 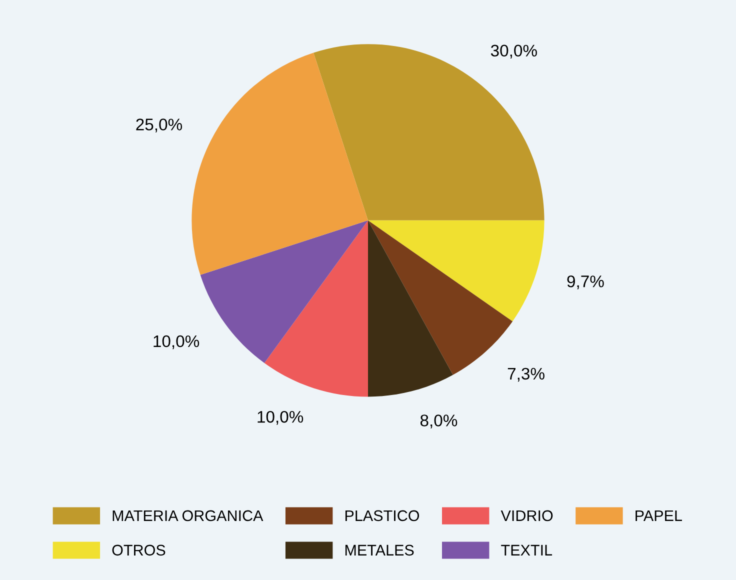 I want to click on legend-label: PAPEL, so click(x=659, y=515).